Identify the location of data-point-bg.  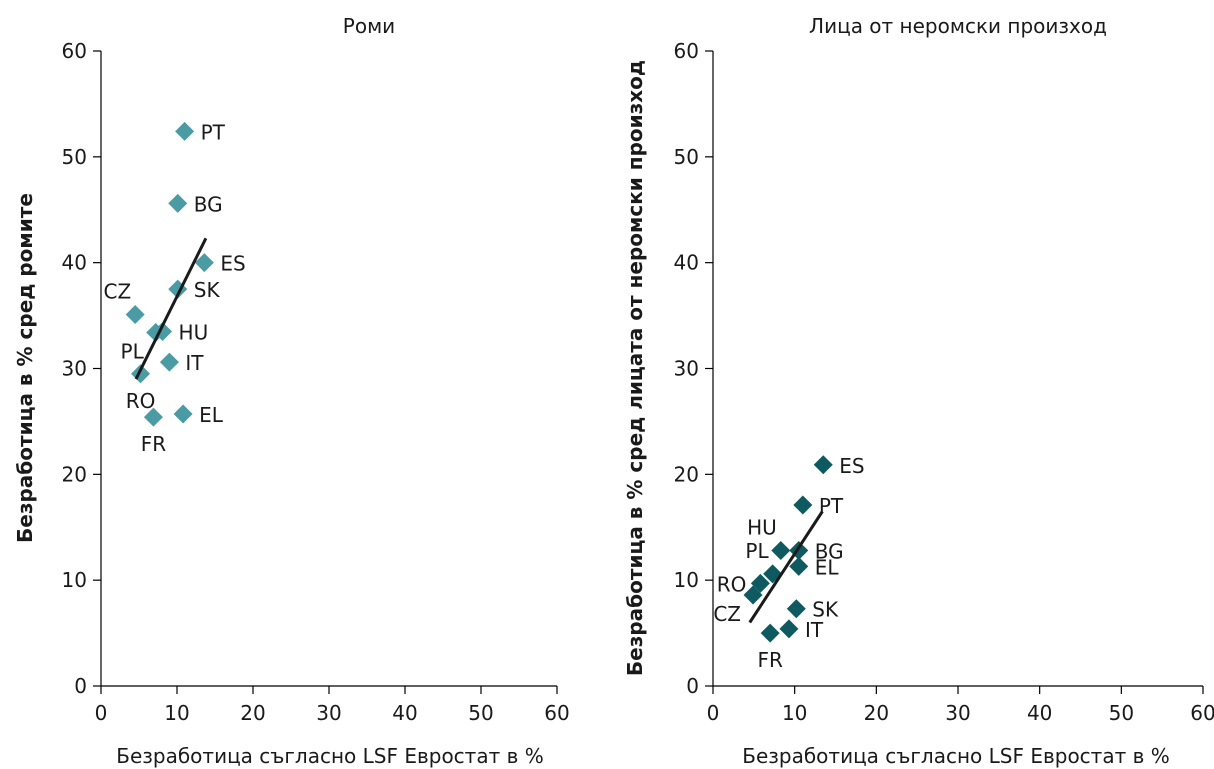
(178, 203).